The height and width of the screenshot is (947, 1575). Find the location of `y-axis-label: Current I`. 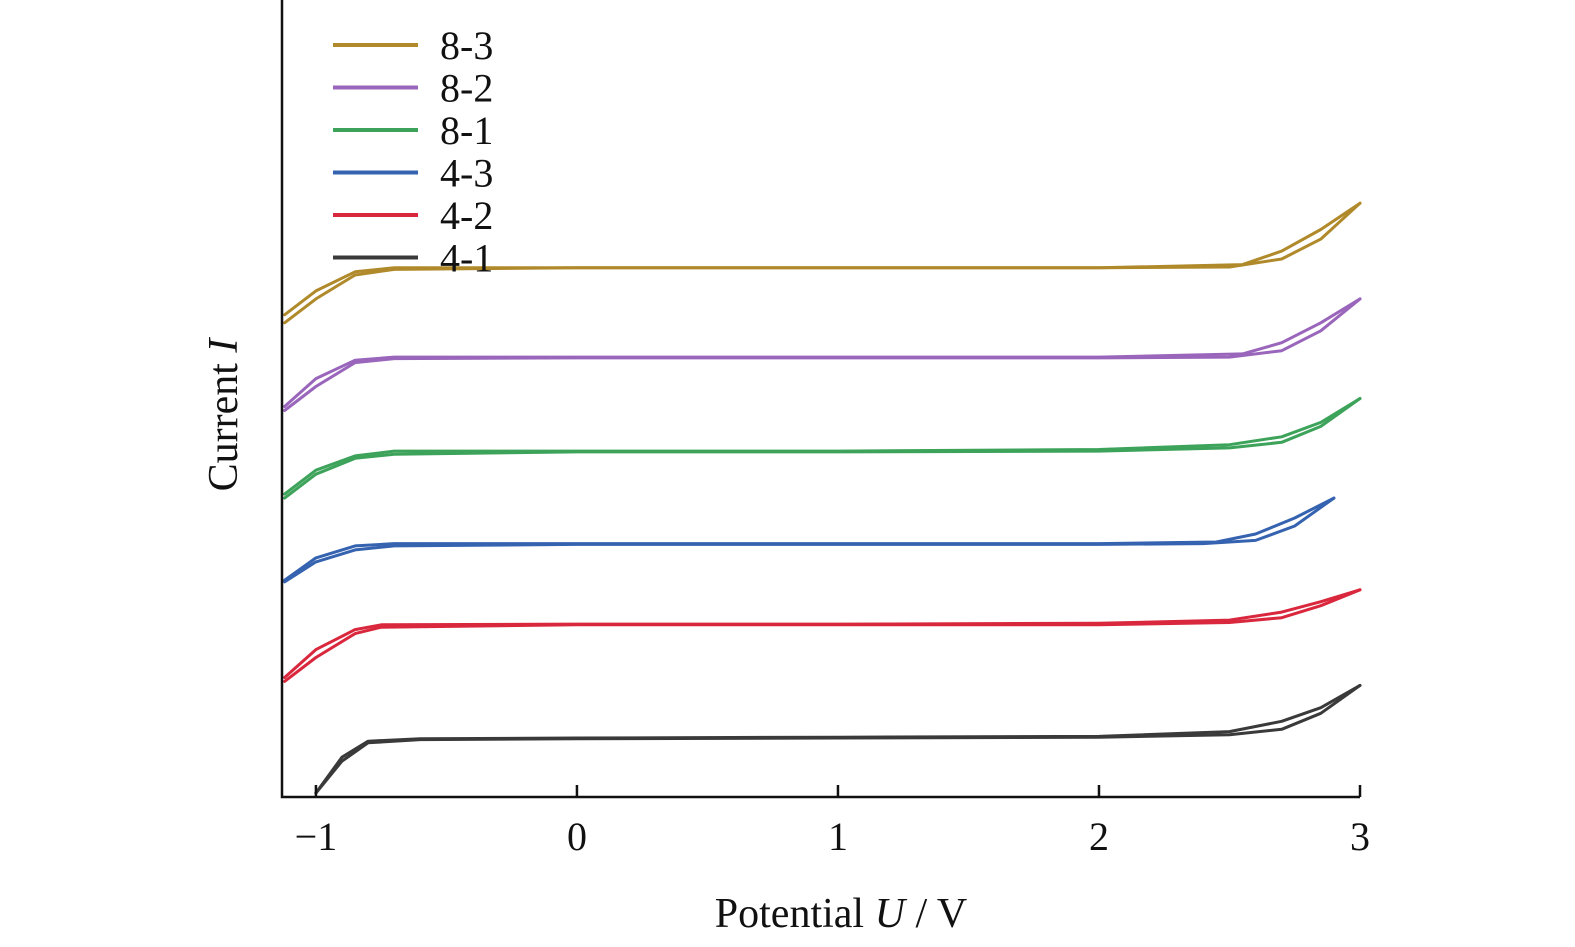

y-axis-label: Current I is located at coordinates (224, 414).